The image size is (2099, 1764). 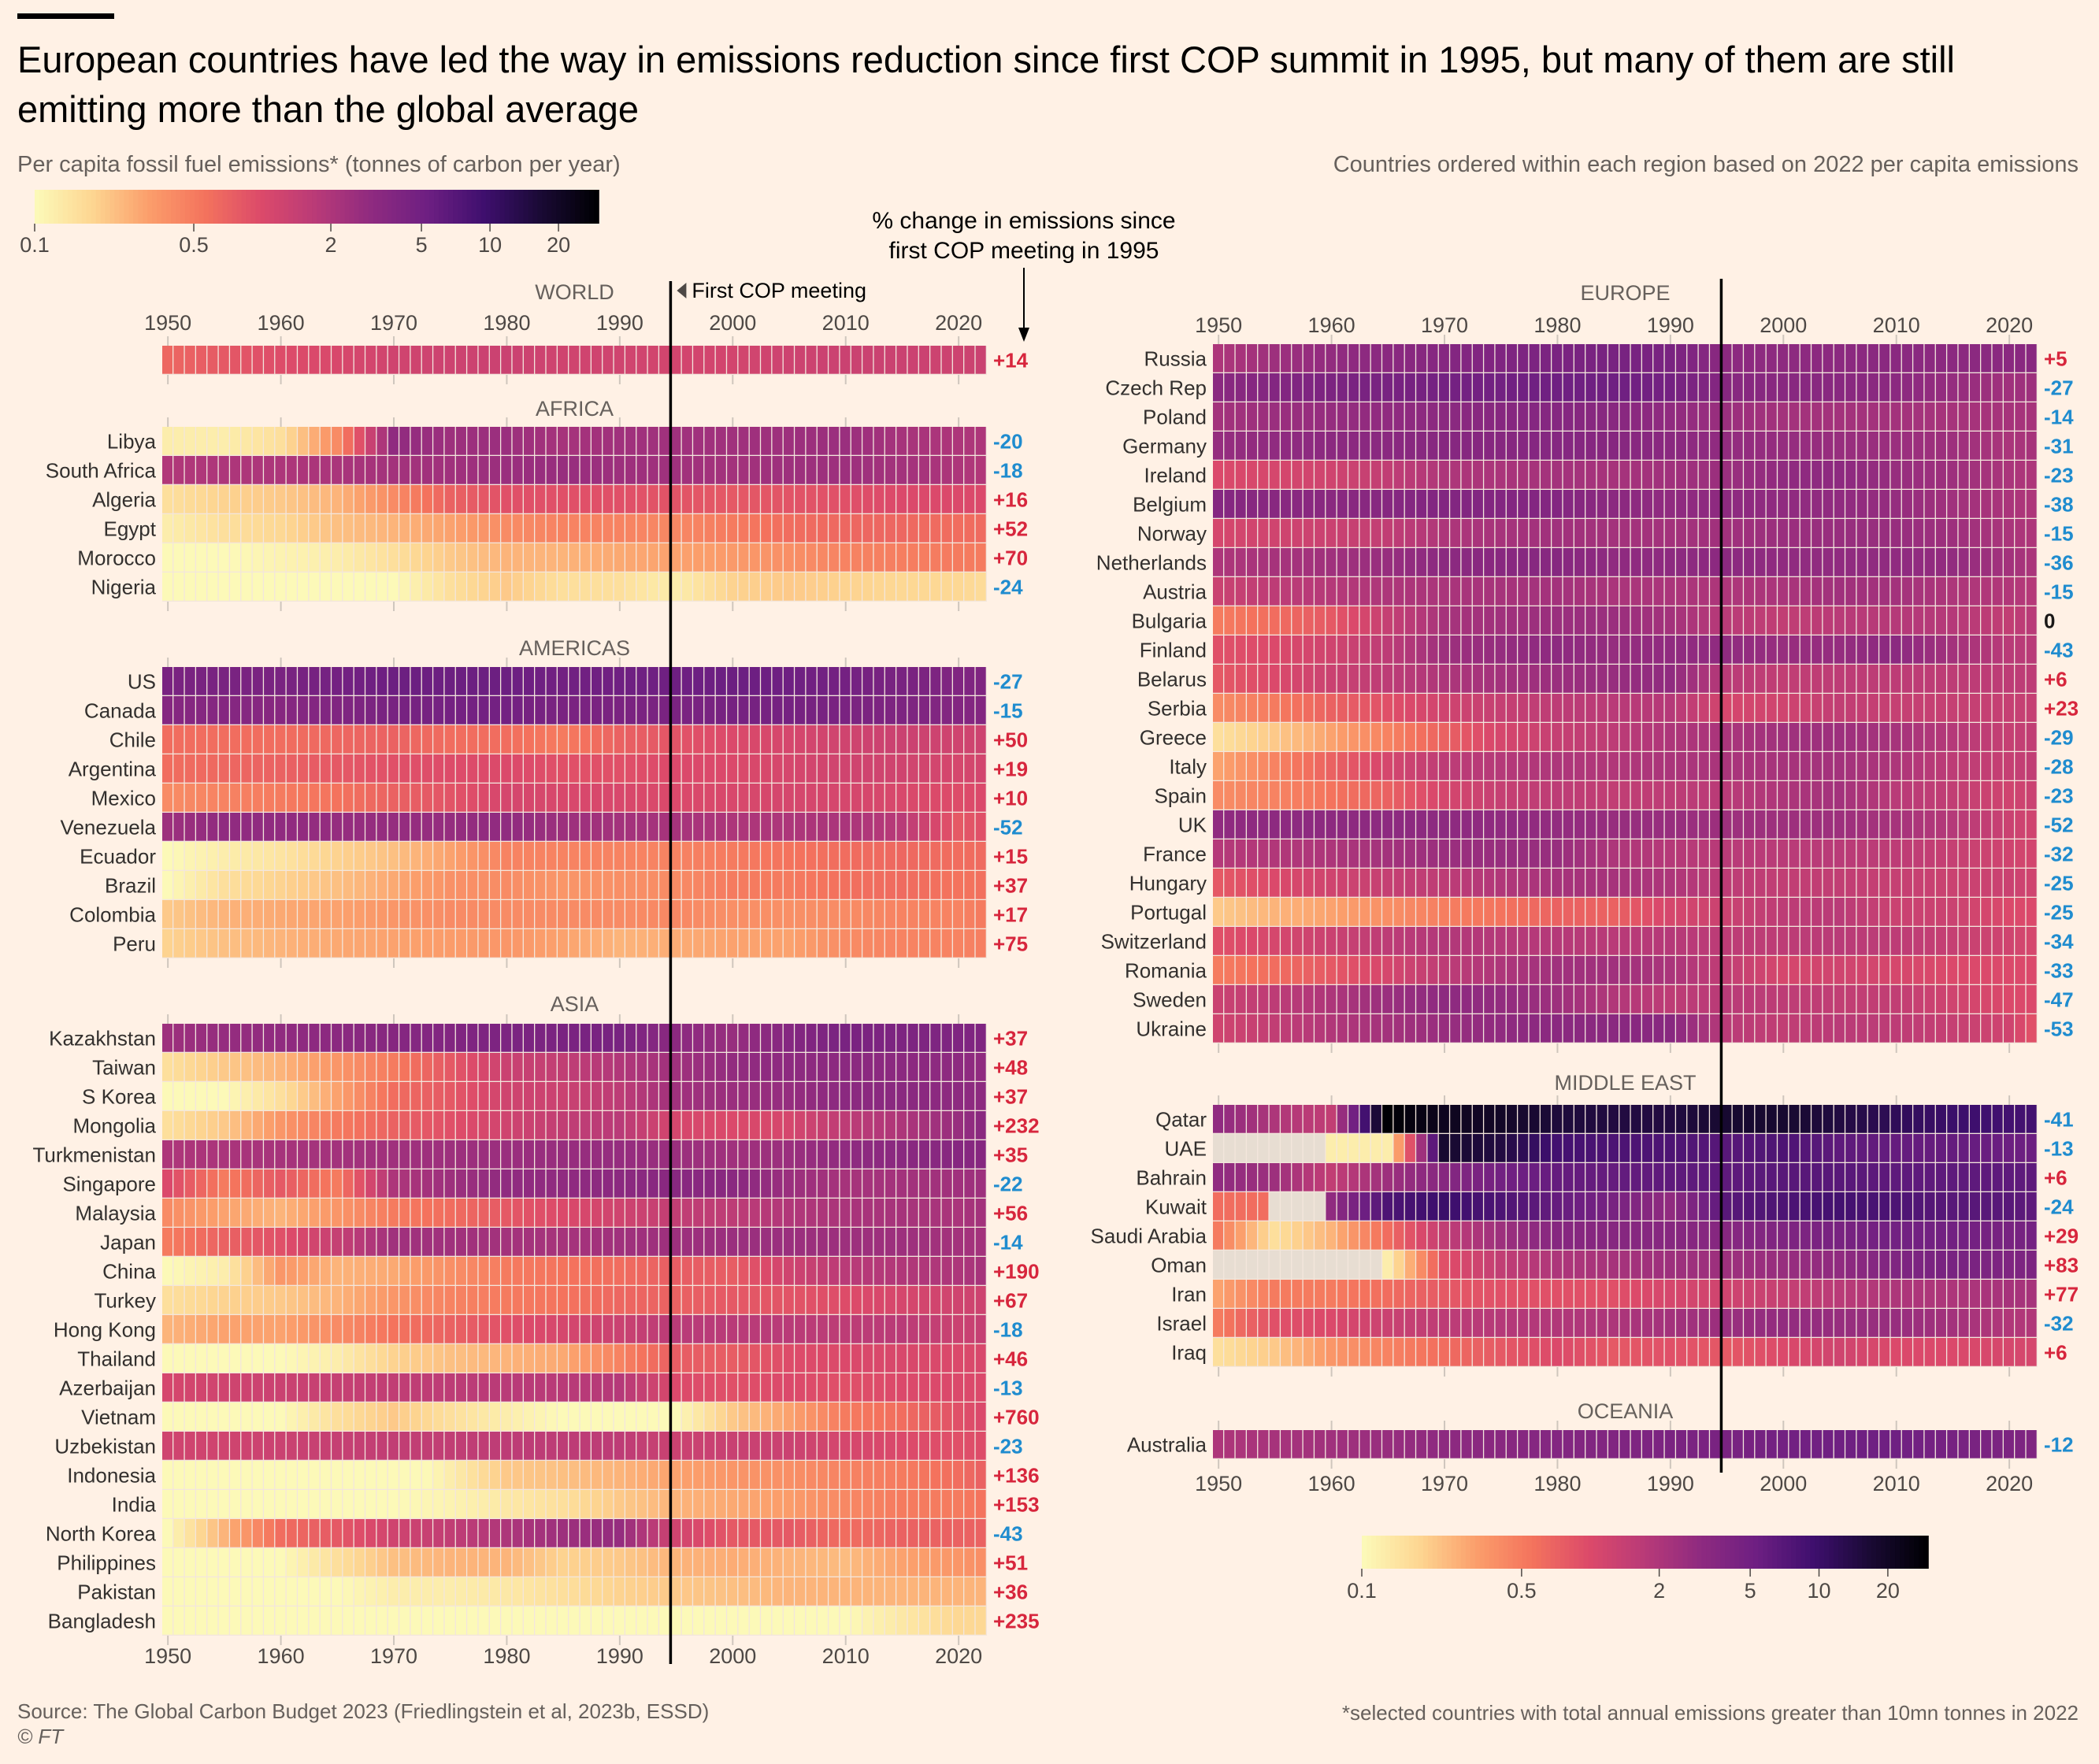 What do you see at coordinates (1011, 1068) in the screenshot?
I see `pct-change-label: +48` at bounding box center [1011, 1068].